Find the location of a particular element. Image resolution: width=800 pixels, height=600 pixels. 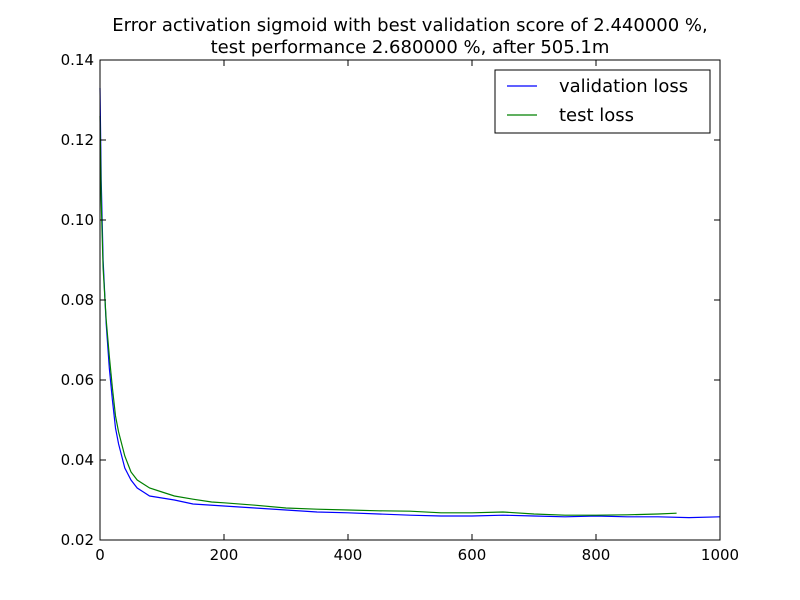

x-tick-label: 0 is located at coordinates (100, 555).